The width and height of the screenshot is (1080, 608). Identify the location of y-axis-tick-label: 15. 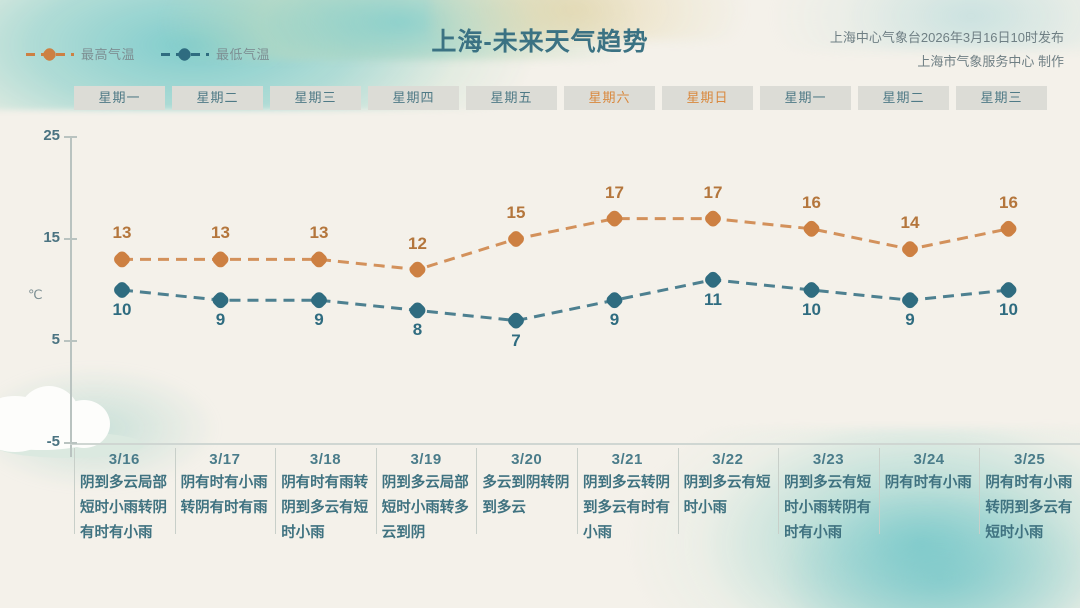
(51, 237).